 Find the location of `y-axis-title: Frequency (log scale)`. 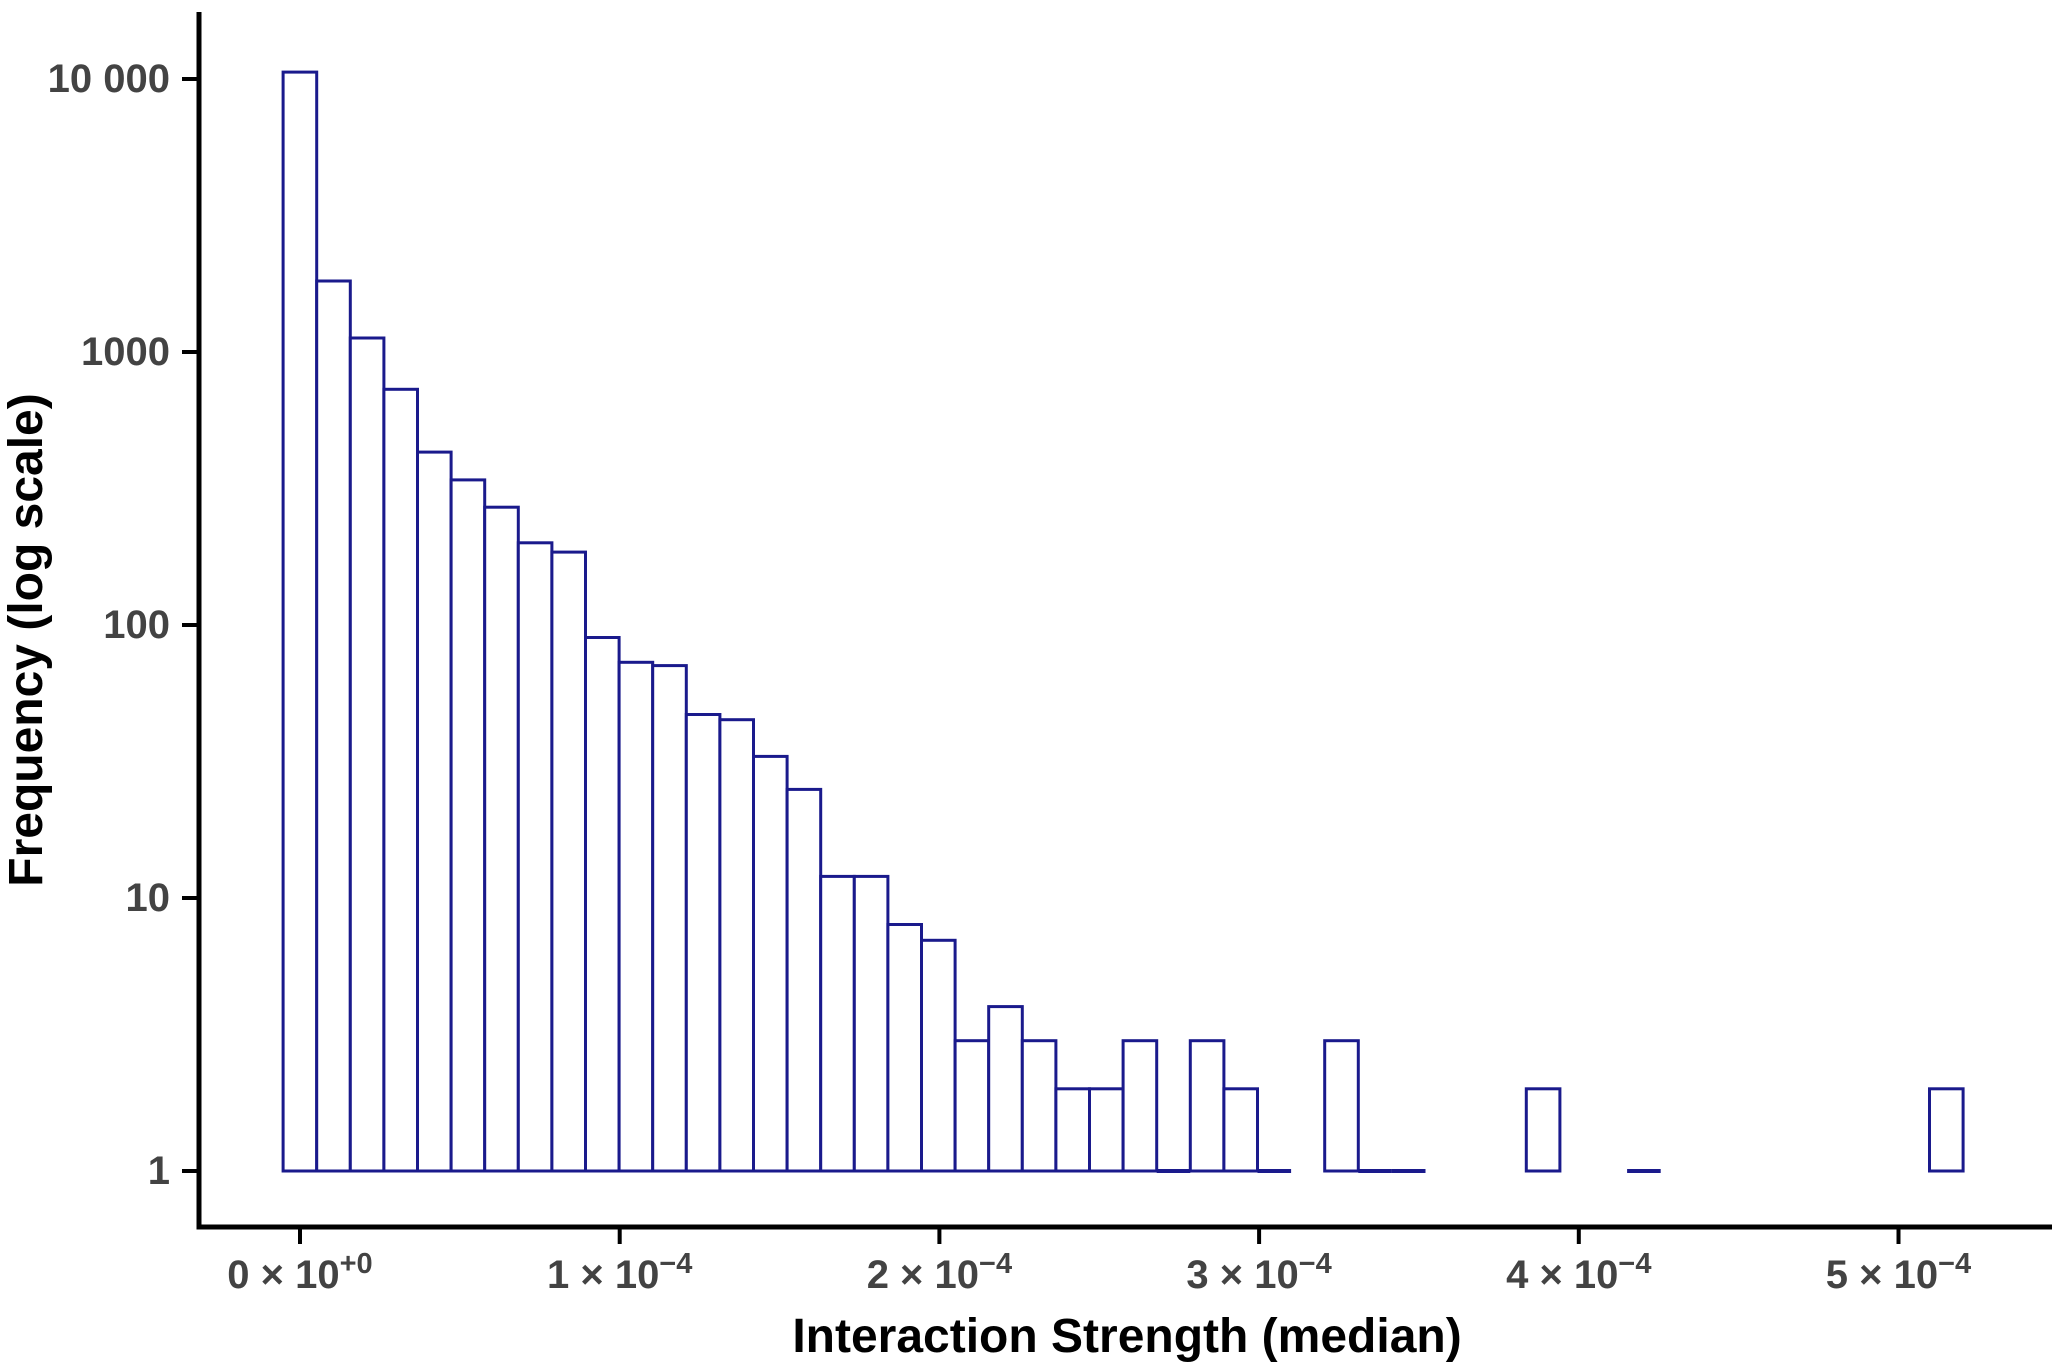

y-axis-title: Frequency (log scale) is located at coordinates (26, 639).